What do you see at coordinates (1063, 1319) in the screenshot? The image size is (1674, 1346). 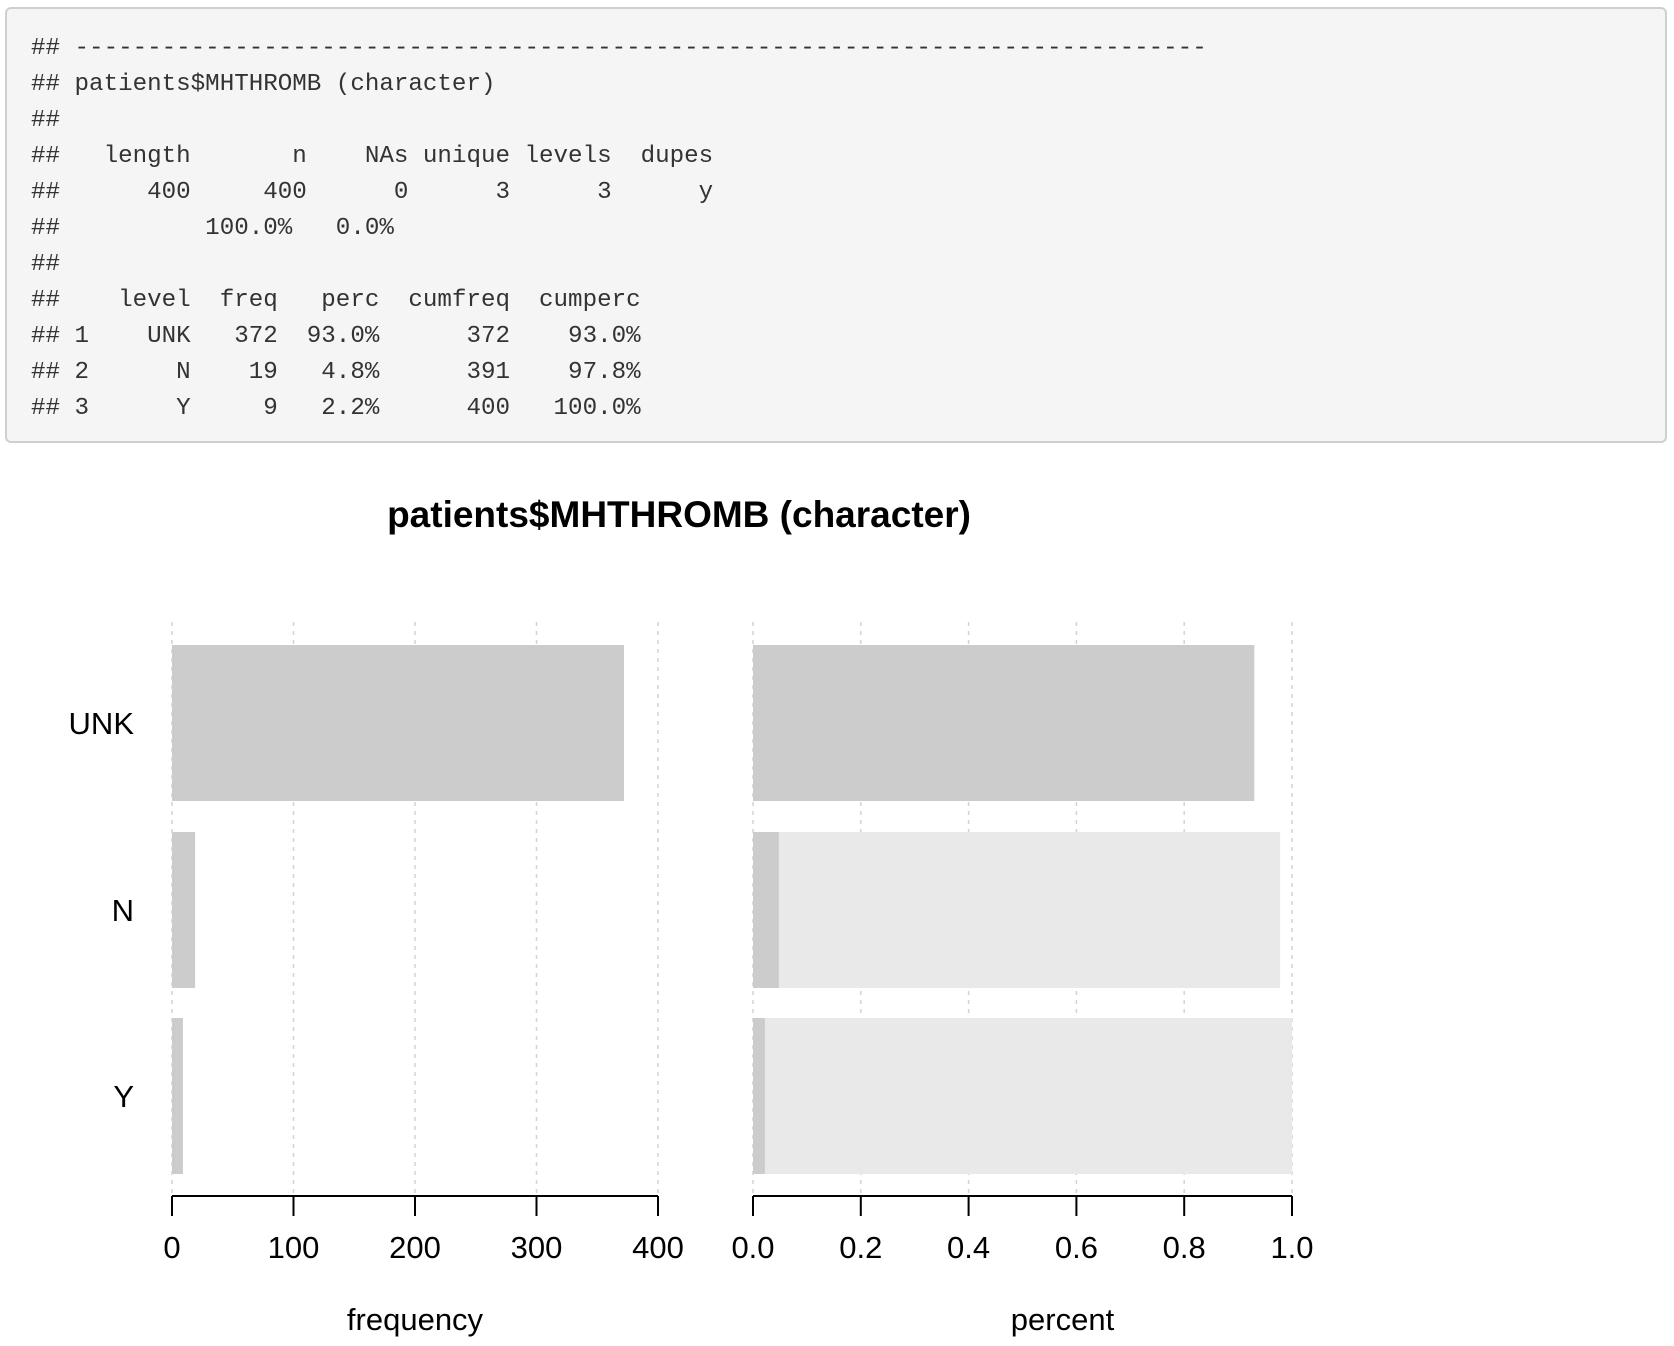 I see `x-axis-title: percent` at bounding box center [1063, 1319].